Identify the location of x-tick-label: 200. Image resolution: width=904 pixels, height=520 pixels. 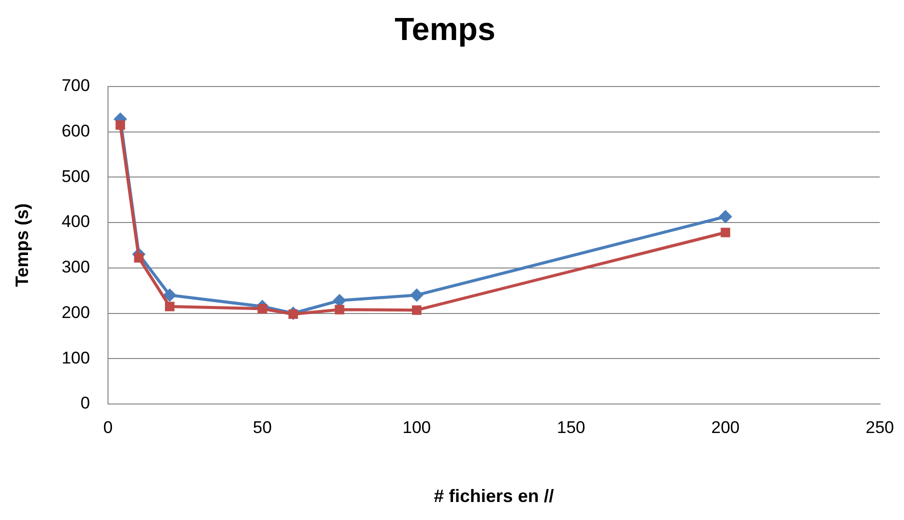
(725, 427).